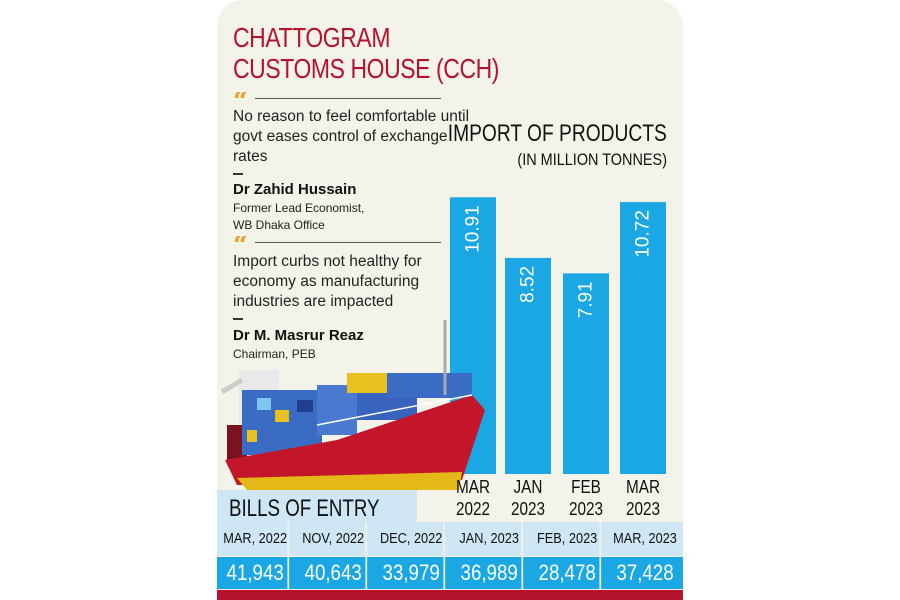  Describe the element at coordinates (643, 498) in the screenshot. I see `x-tick-label: MAR 2023` at that location.